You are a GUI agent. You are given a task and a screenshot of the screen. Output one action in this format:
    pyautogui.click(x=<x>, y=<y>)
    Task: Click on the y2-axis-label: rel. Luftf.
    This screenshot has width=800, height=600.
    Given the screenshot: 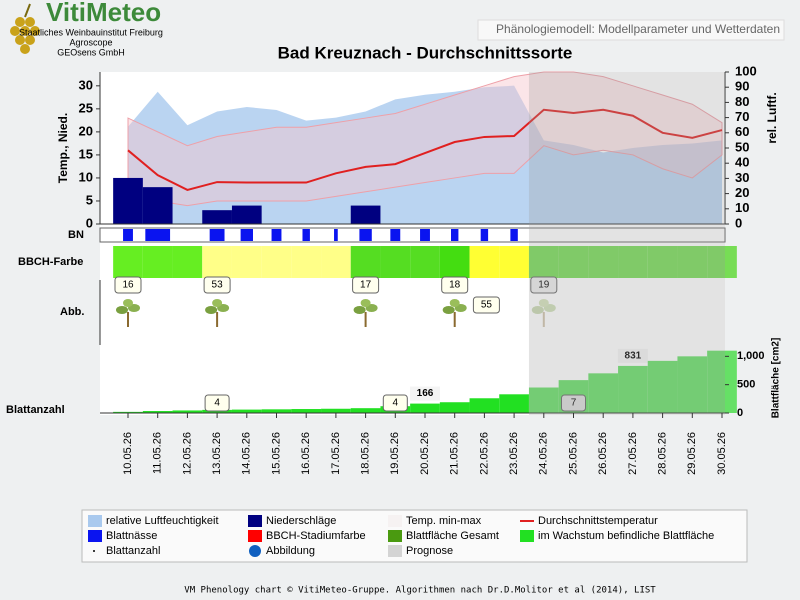 What is the action you would take?
    pyautogui.click(x=772, y=117)
    